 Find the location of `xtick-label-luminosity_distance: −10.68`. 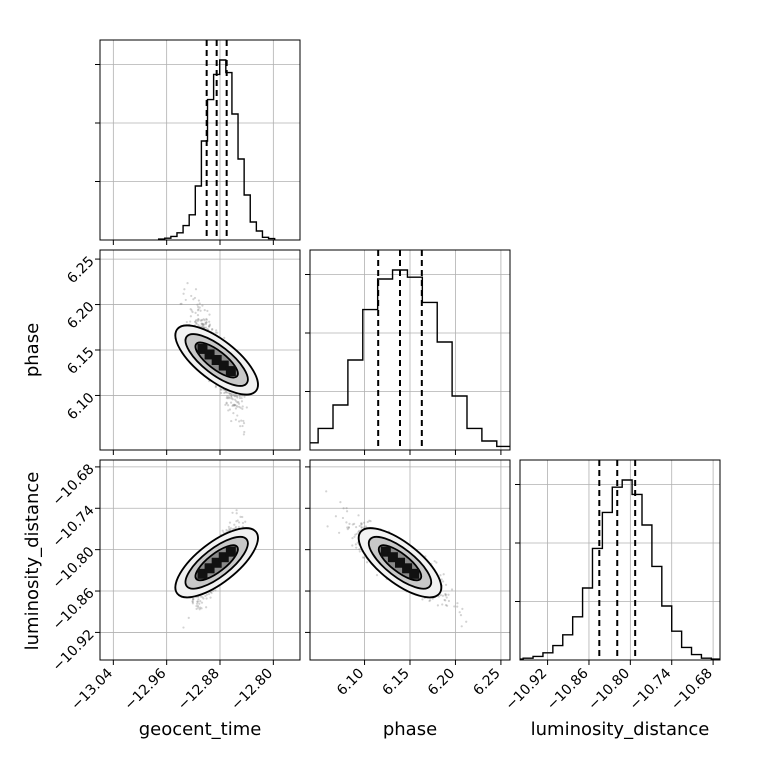

xtick-label-luminosity_distance: −10.68 is located at coordinates (692, 690).